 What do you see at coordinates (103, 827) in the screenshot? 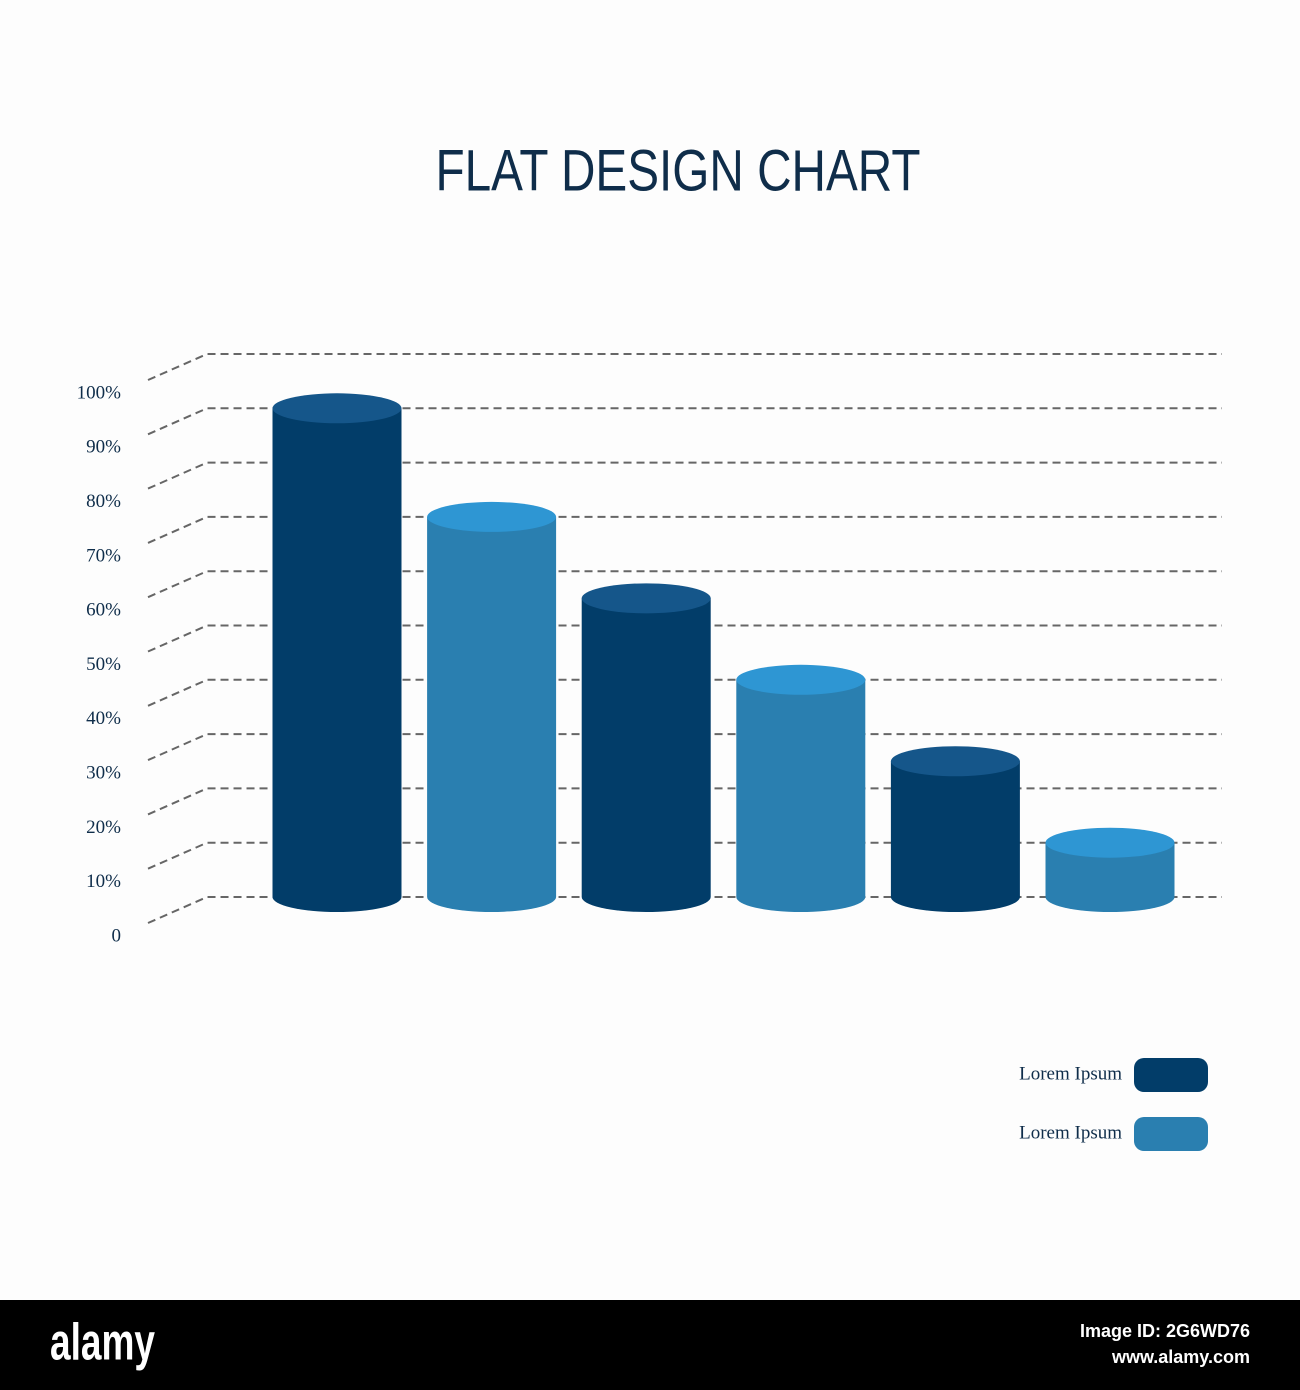
I see `y-tick-label: 20%` at bounding box center [103, 827].